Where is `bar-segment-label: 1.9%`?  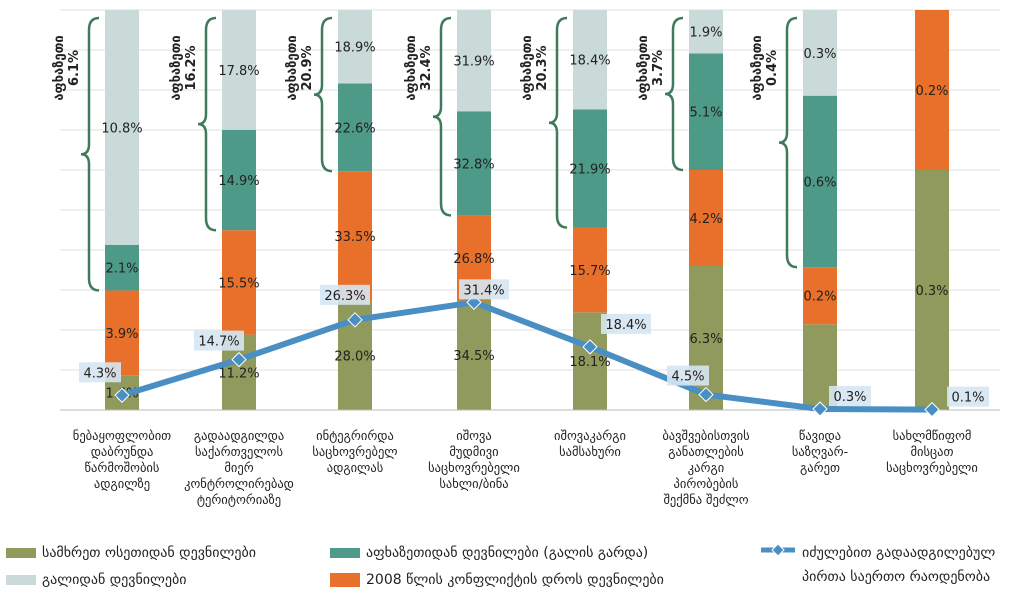 bar-segment-label: 1.9% is located at coordinates (705, 33).